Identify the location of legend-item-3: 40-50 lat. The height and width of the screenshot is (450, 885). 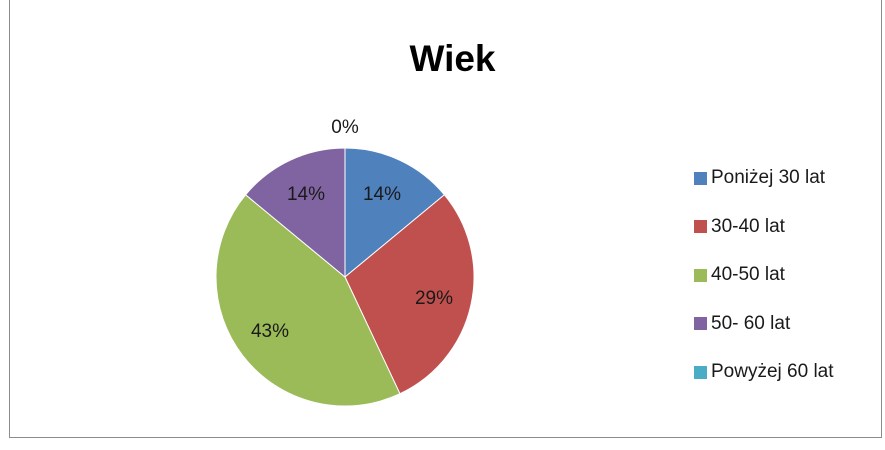
(764, 275).